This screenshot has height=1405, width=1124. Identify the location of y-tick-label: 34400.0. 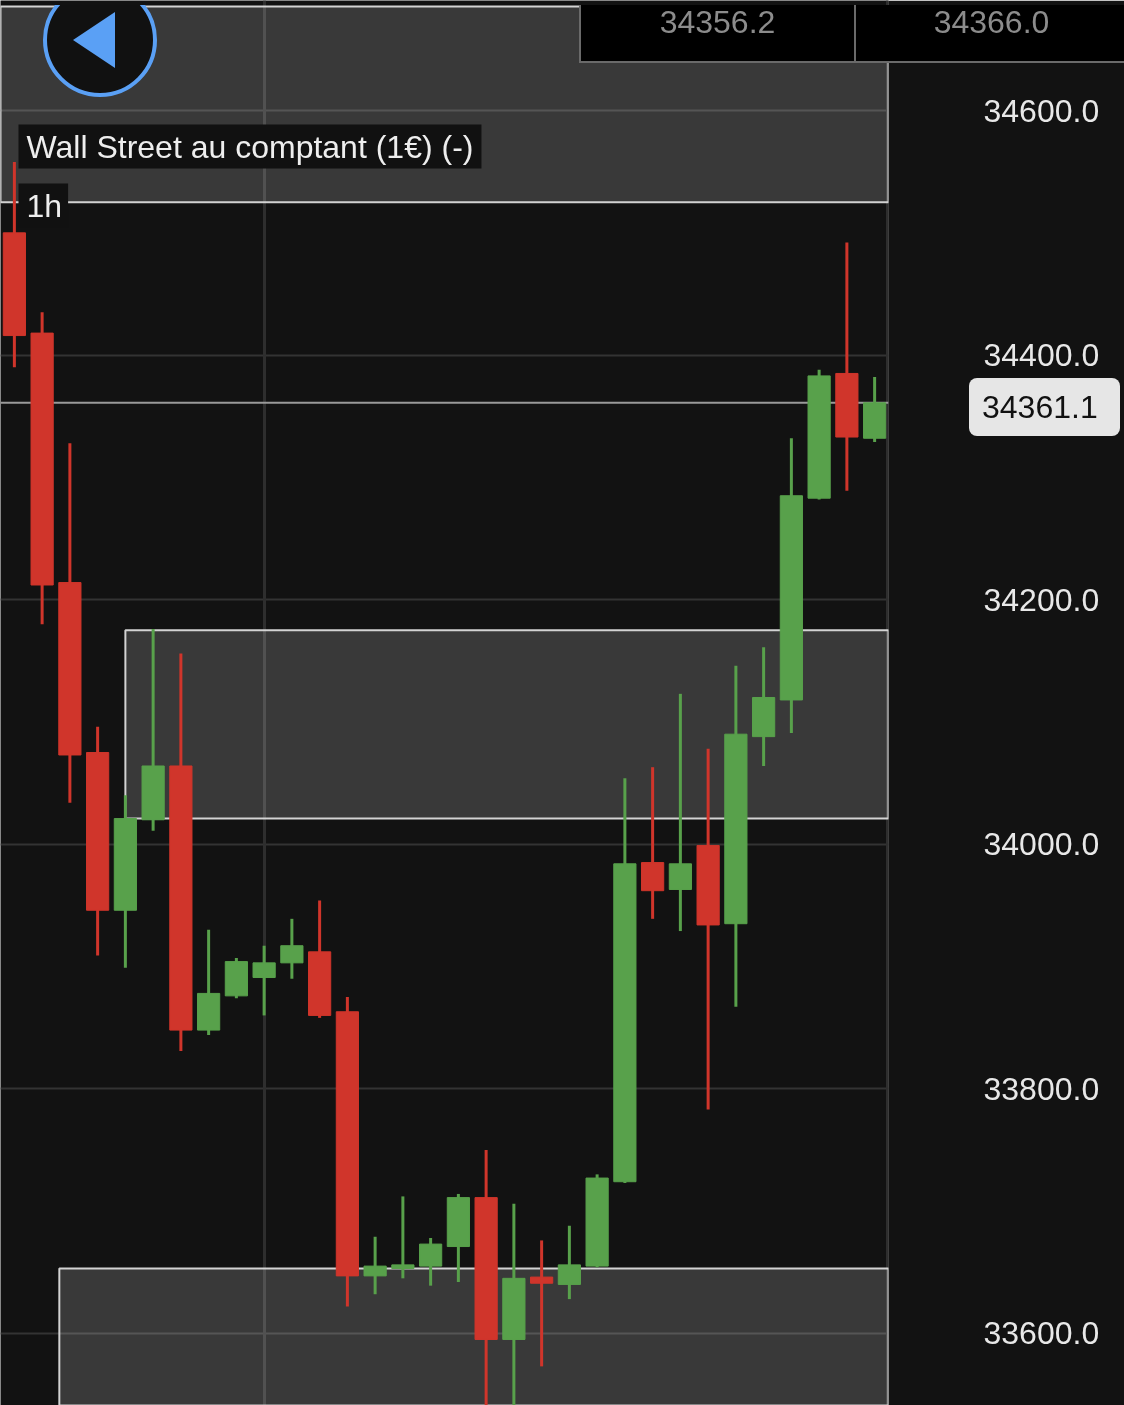
(1041, 355).